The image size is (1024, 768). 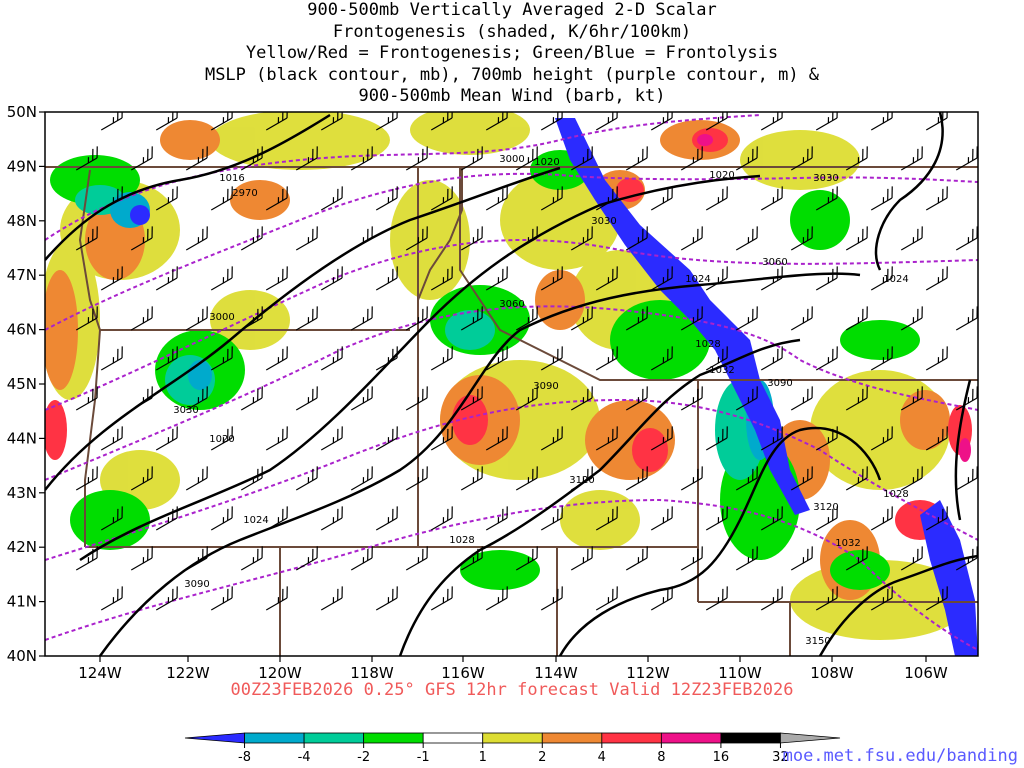 I want to click on lon-label: 110W, so click(x=740, y=673).